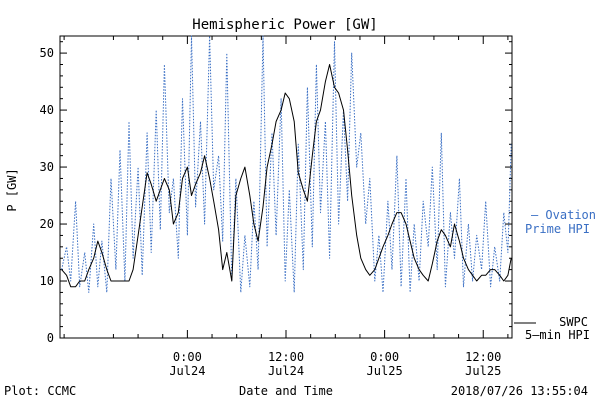 The image size is (600, 400). I want to click on y-axis-label: P [GW], so click(12, 189).